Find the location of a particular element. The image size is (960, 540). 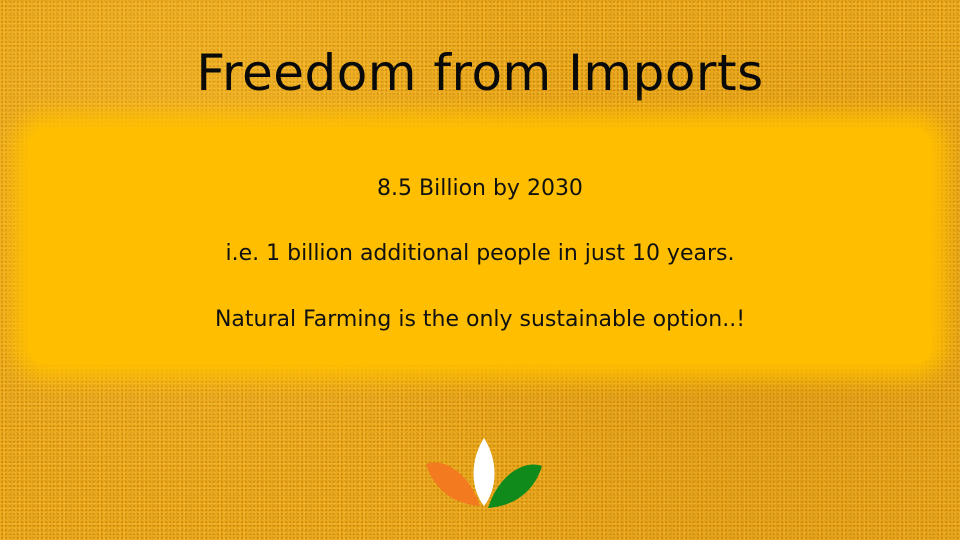

white-leaf-icon is located at coordinates (484, 472).